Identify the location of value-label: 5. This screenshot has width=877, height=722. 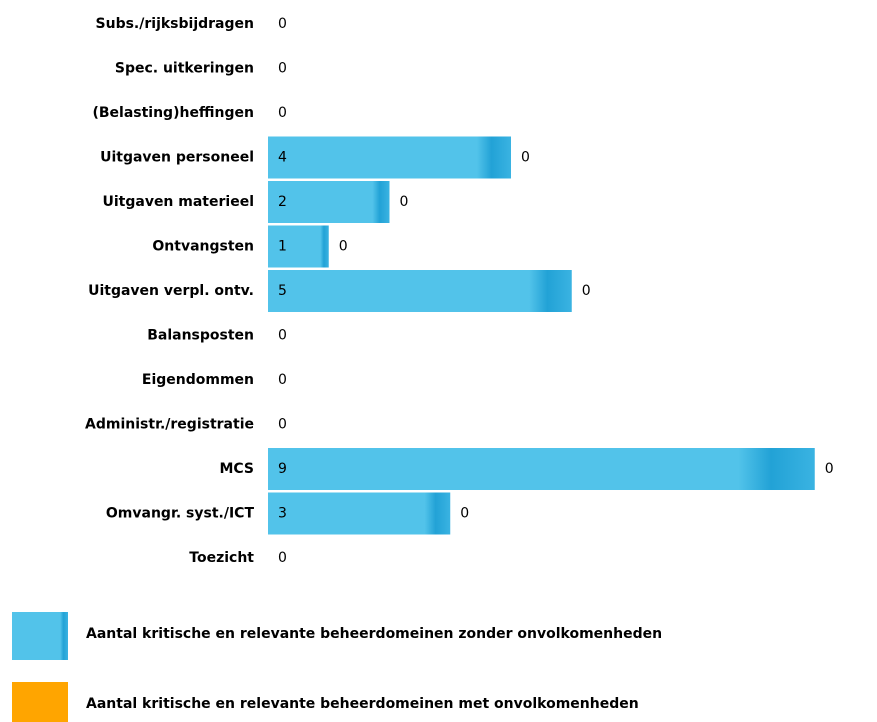
(282, 291).